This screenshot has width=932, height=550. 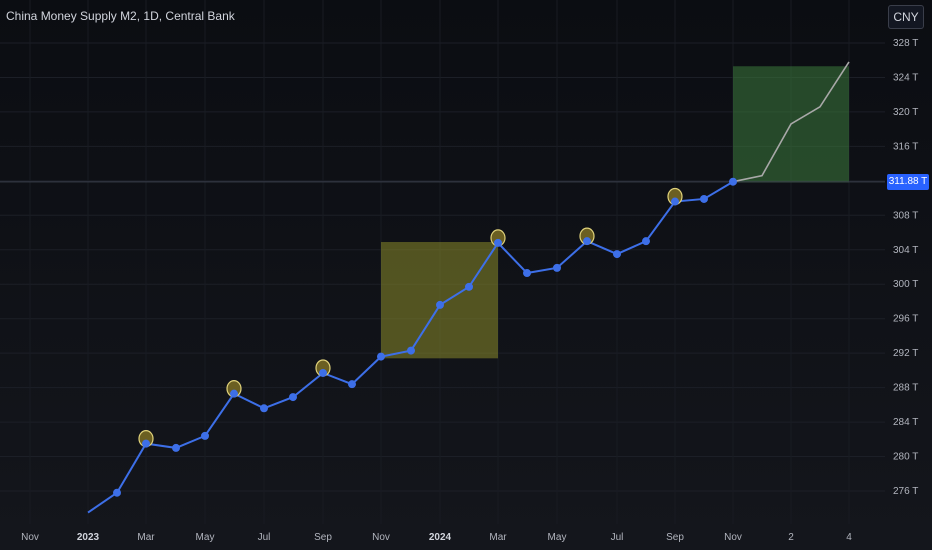 What do you see at coordinates (905, 353) in the screenshot?
I see `y-tick-label: 292 T` at bounding box center [905, 353].